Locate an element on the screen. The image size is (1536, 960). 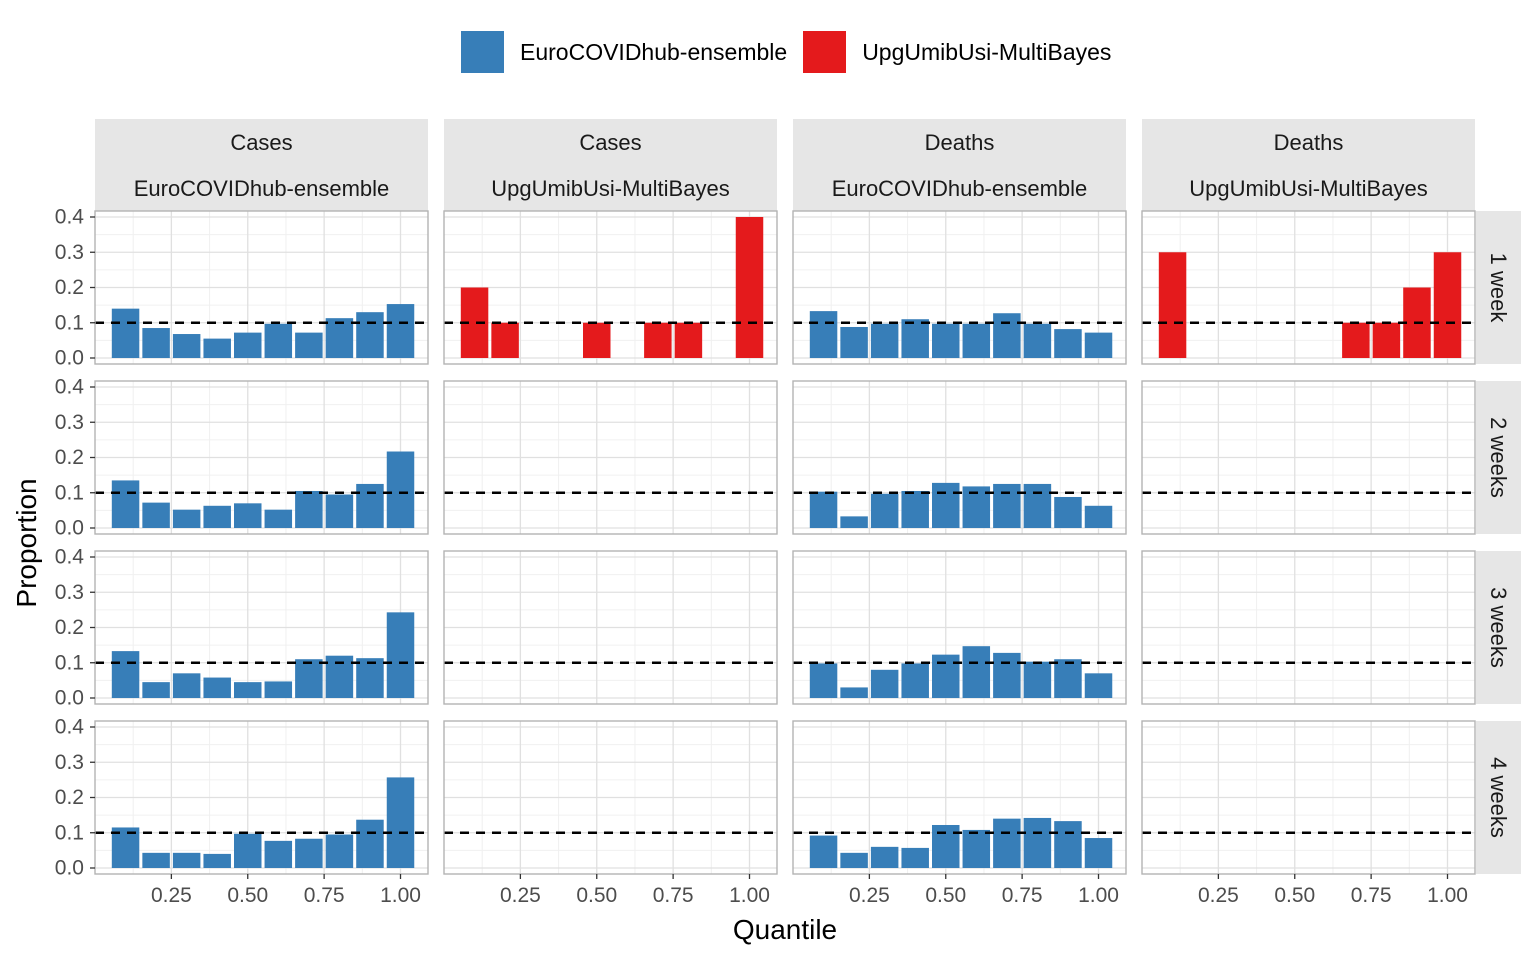
col-strip-bottom-label-1: EuroCOVIDhub-ensemble is located at coordinates (262, 188).